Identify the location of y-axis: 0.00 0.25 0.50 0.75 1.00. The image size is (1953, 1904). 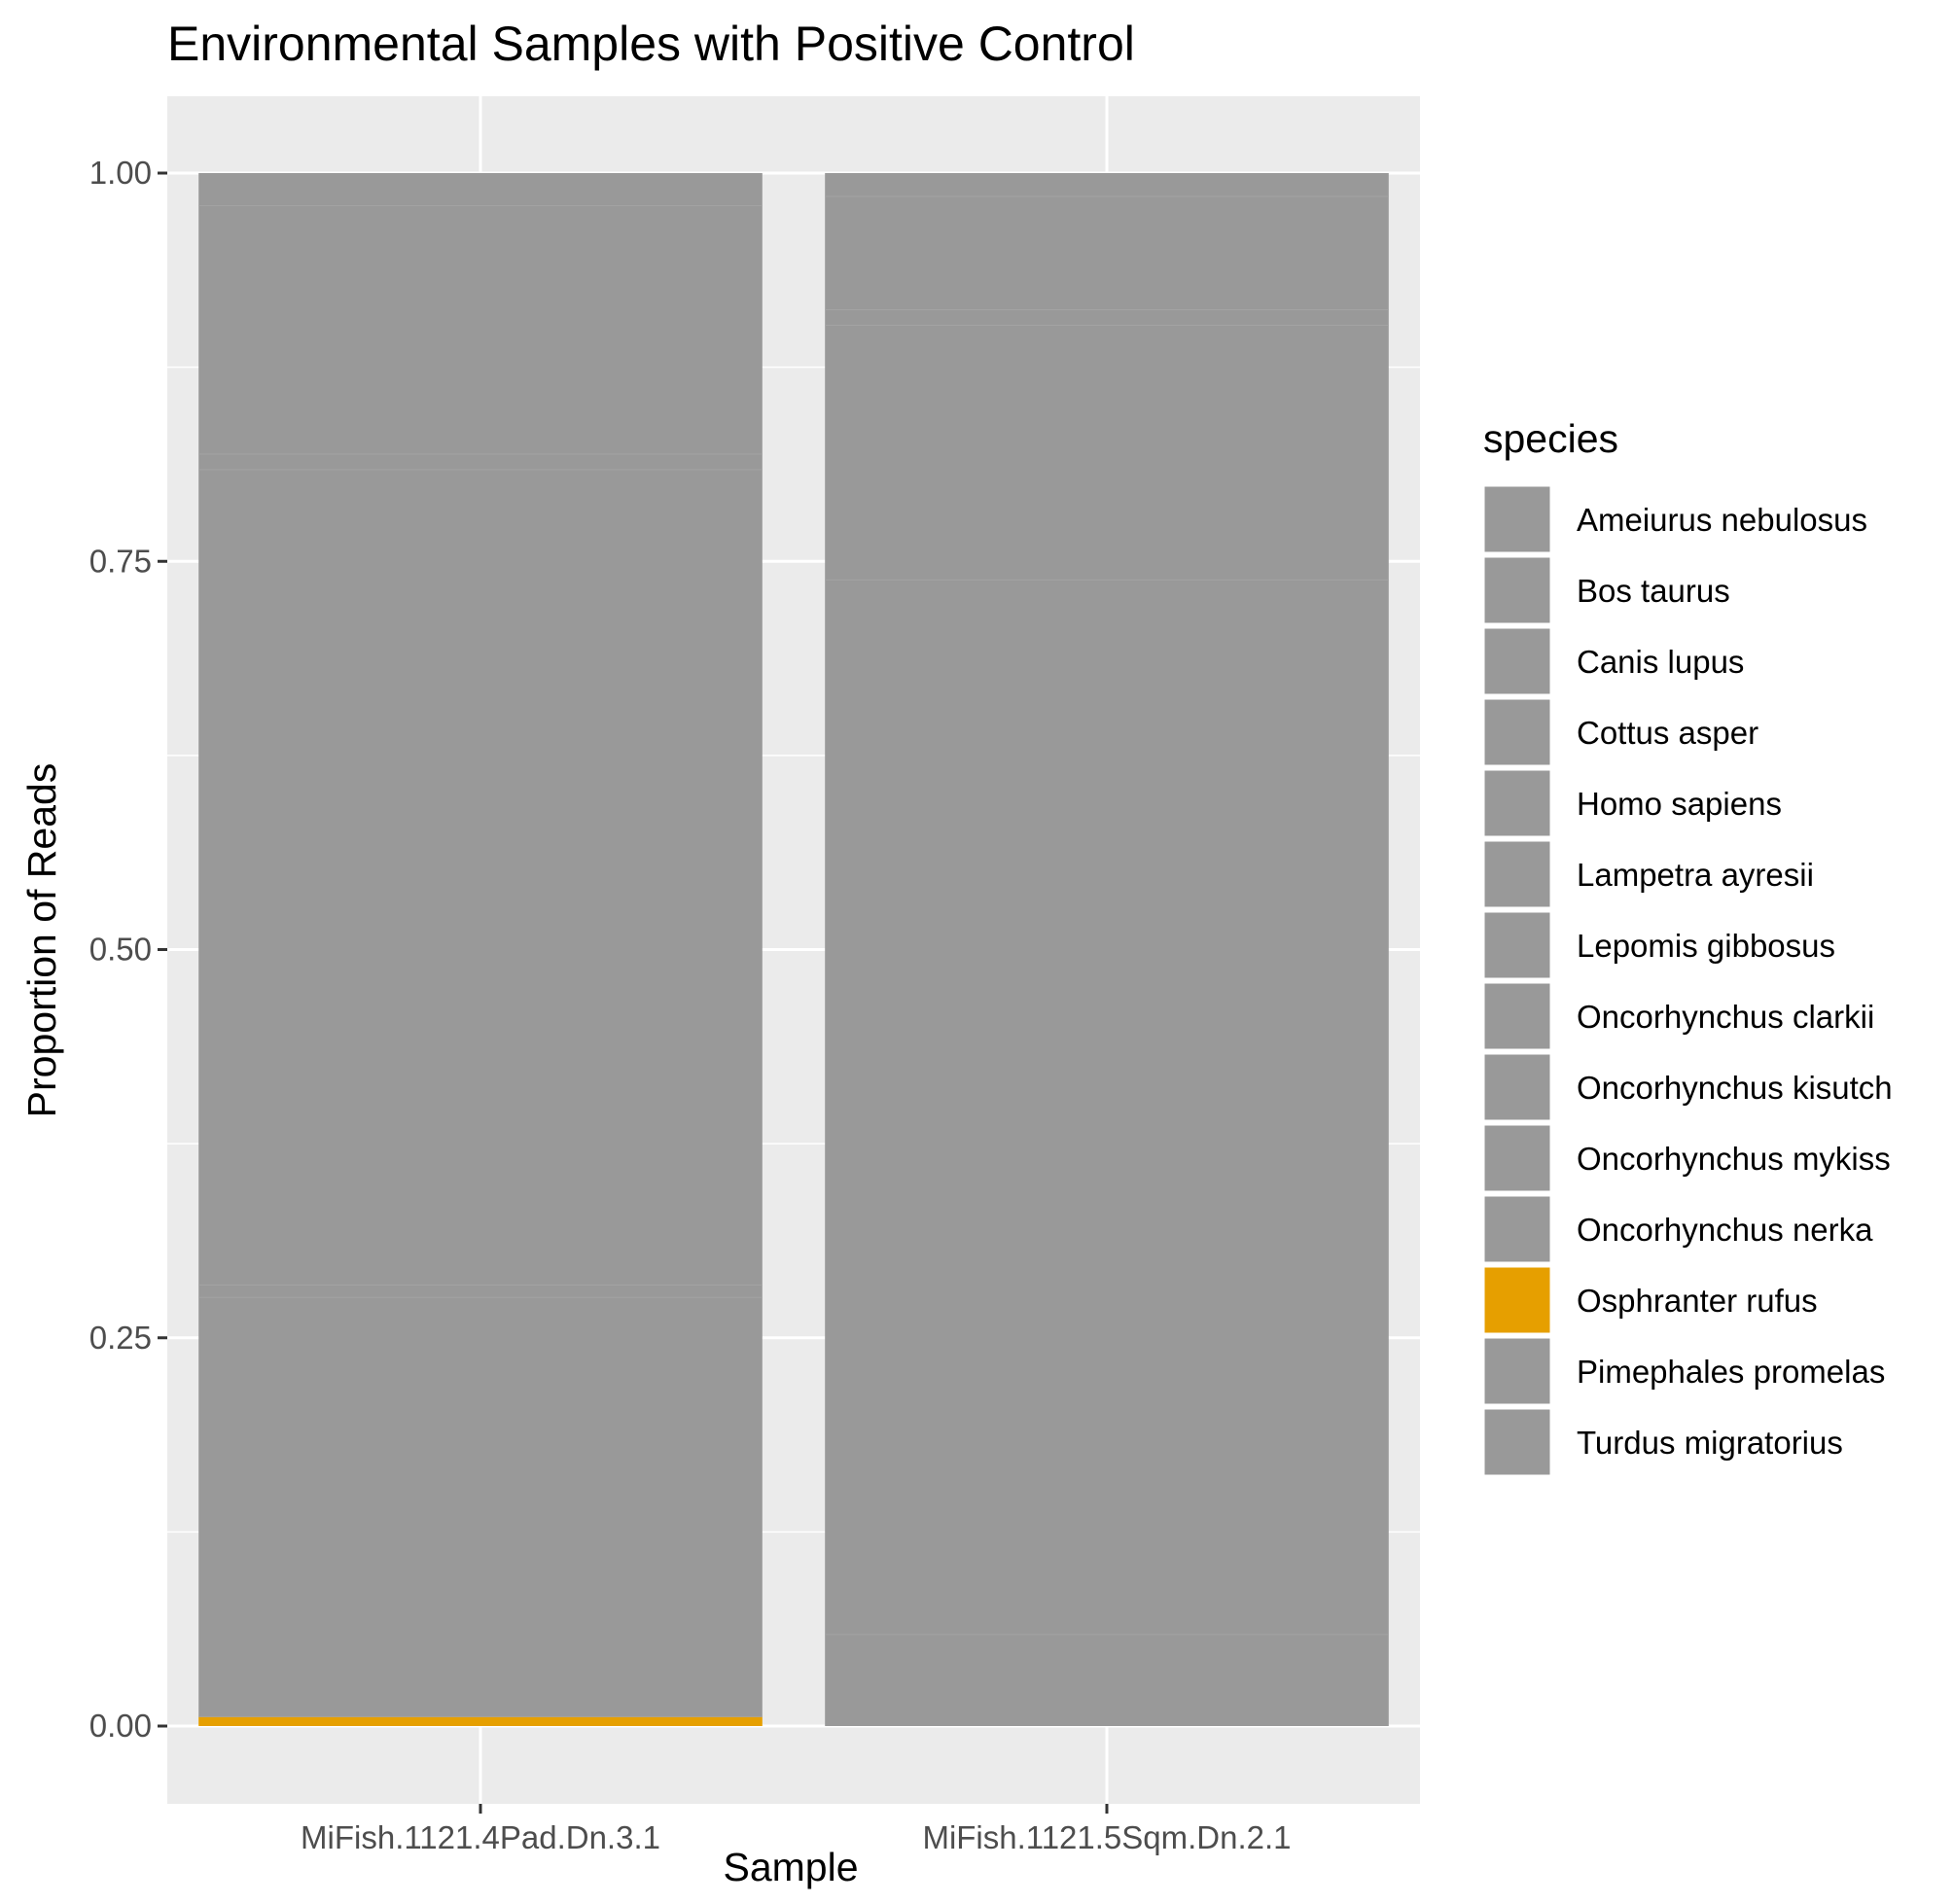
(128, 949).